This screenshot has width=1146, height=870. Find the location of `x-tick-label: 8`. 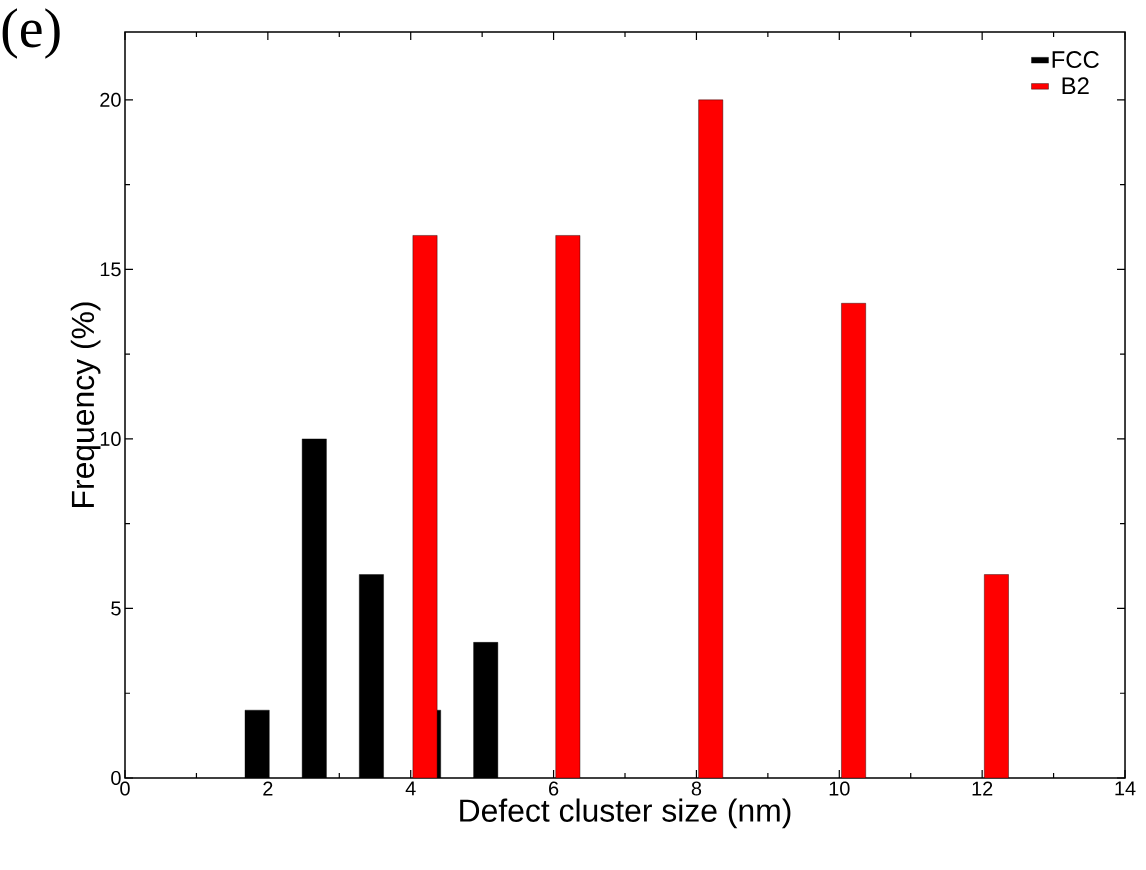

x-tick-label: 8 is located at coordinates (696, 788).